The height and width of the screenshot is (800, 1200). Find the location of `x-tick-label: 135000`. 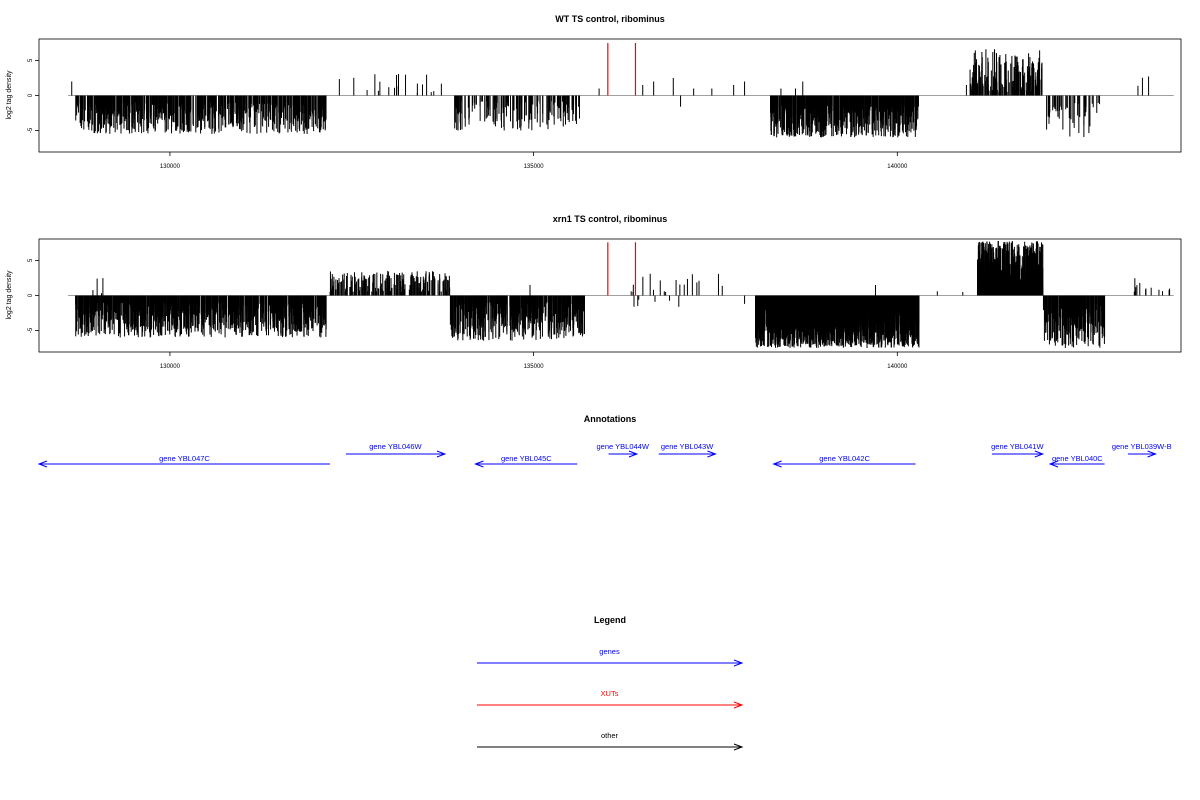

x-tick-label: 135000 is located at coordinates (534, 167).